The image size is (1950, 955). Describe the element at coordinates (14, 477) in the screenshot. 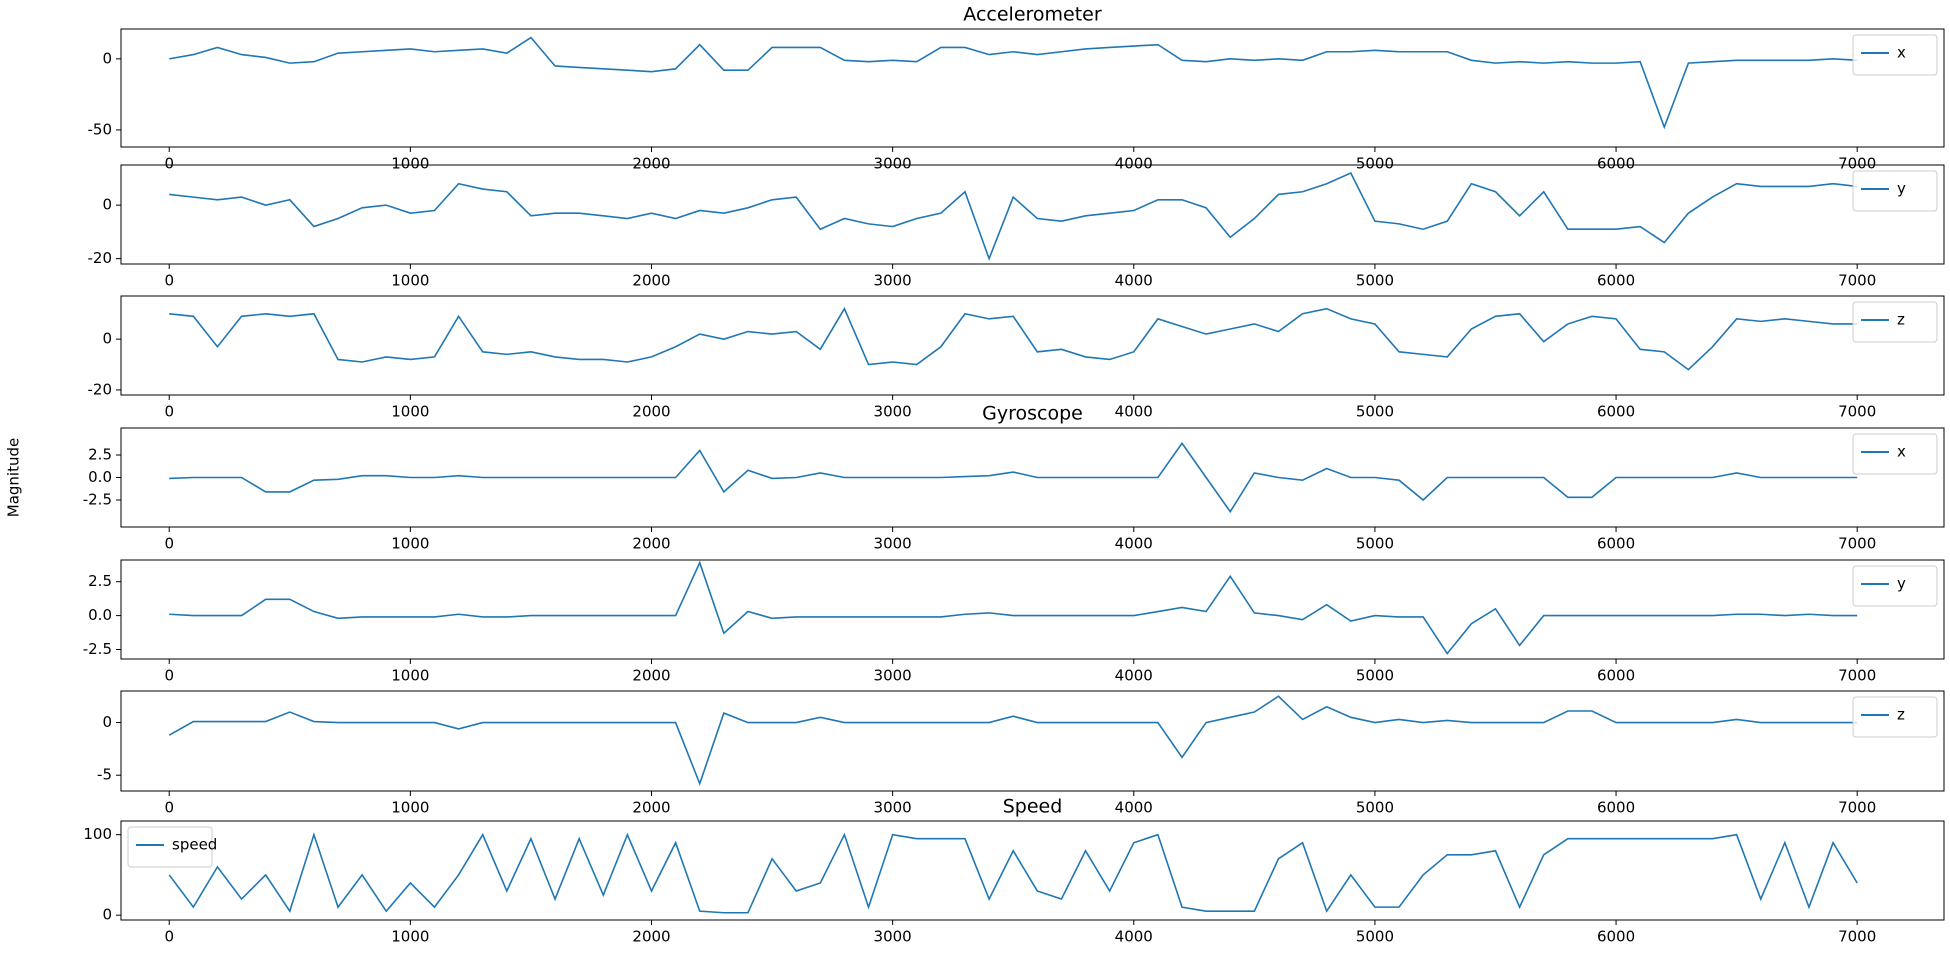

I see `y-axis-label: Magnitude` at that location.